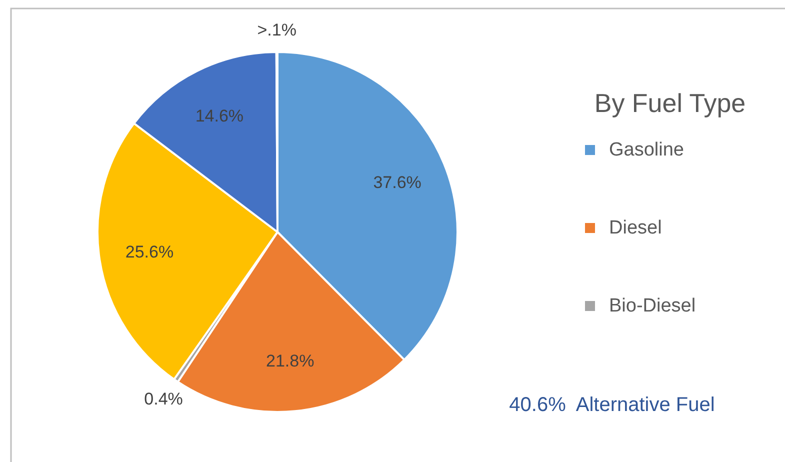  Describe the element at coordinates (276, 30) in the screenshot. I see `data-label: >.1%` at that location.